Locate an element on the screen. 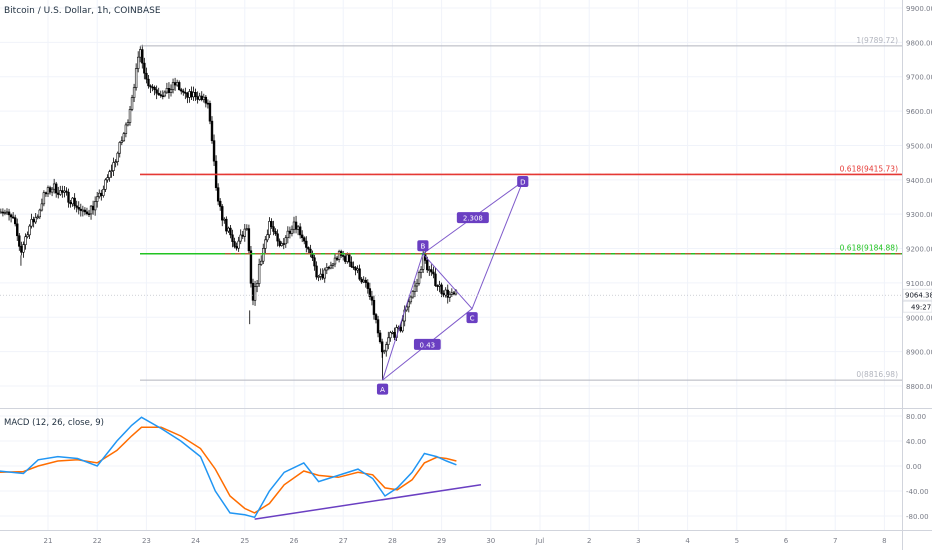 The width and height of the screenshot is (932, 550). fib-level-label: 1(9789.72) is located at coordinates (877, 40).